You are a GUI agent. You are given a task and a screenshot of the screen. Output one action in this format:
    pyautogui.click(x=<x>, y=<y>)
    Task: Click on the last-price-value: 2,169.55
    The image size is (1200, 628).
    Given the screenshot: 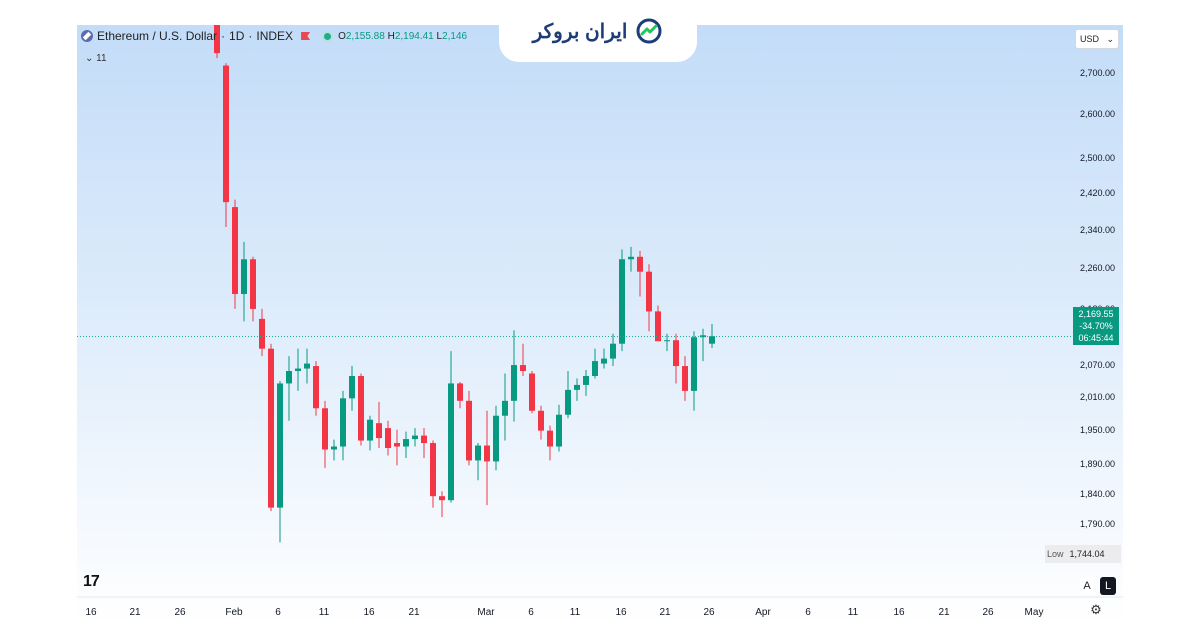 What is the action you would take?
    pyautogui.click(x=1096, y=314)
    